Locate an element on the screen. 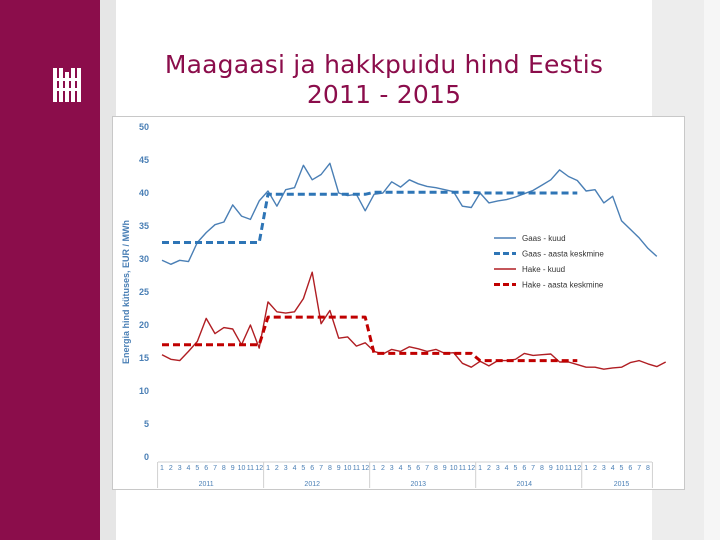 The image size is (720, 540). y-tick-label: 25 is located at coordinates (144, 292).